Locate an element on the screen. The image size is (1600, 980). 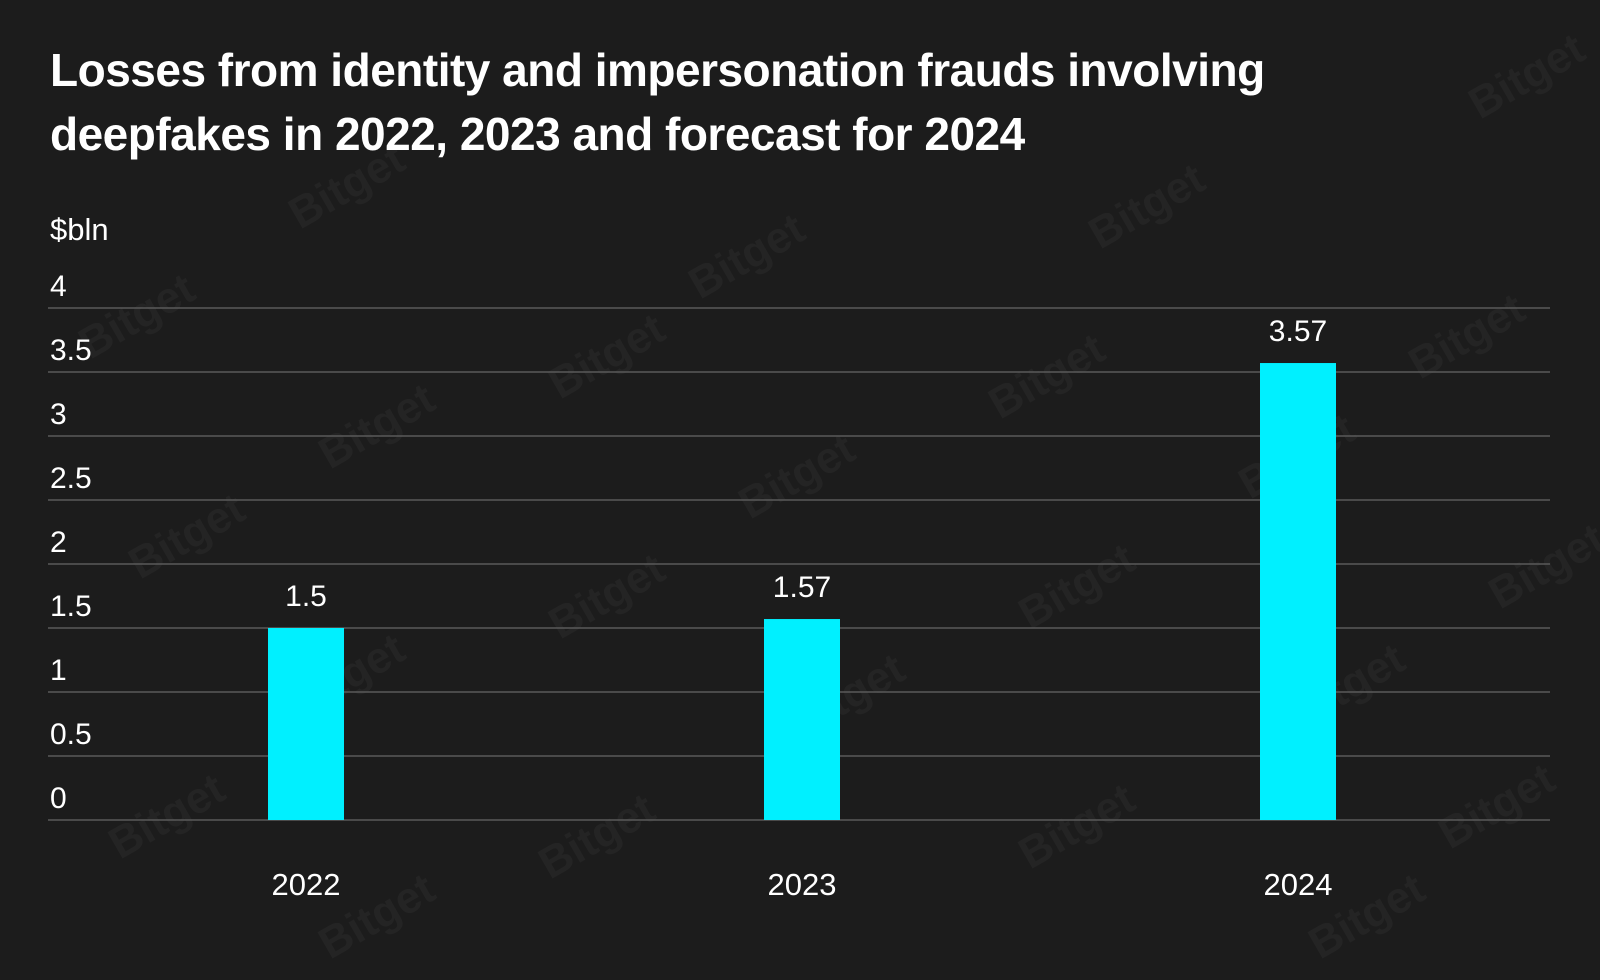
y-tick-label: 1.5 is located at coordinates (71, 606).